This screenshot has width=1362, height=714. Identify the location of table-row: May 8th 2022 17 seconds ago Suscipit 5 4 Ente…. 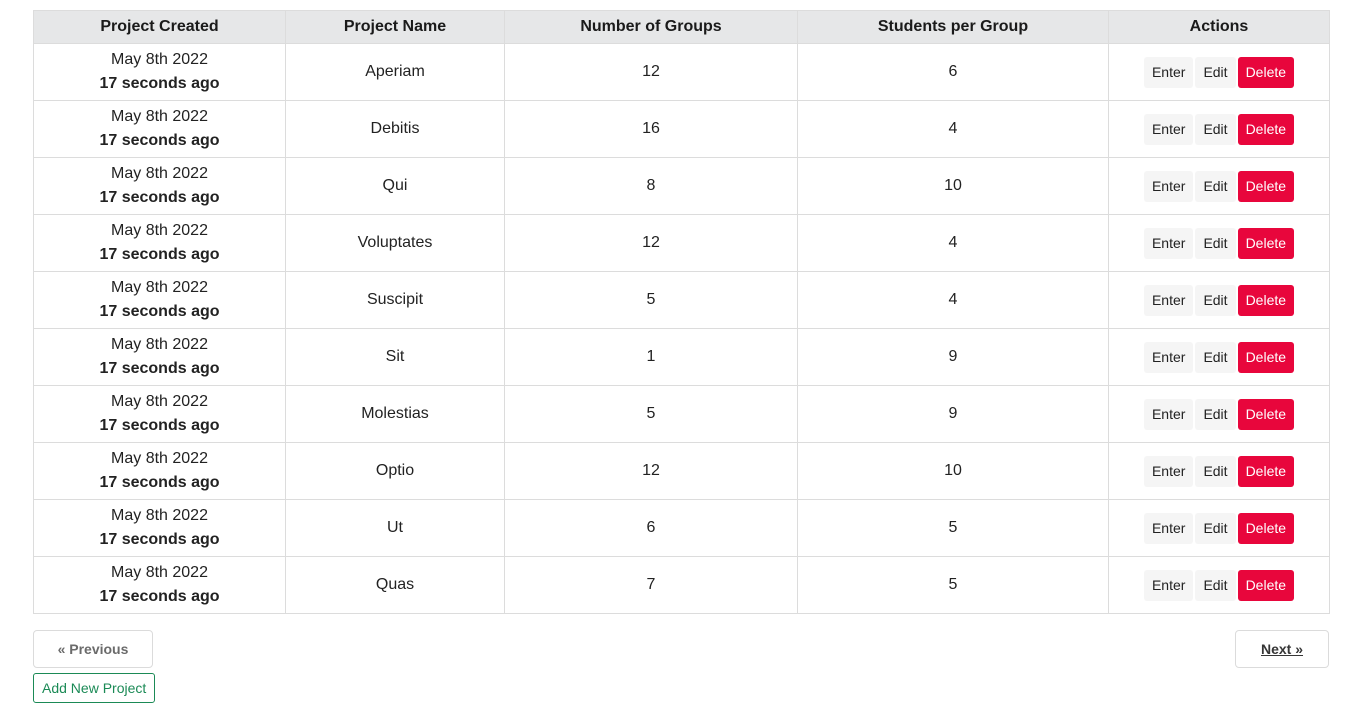
(681, 300).